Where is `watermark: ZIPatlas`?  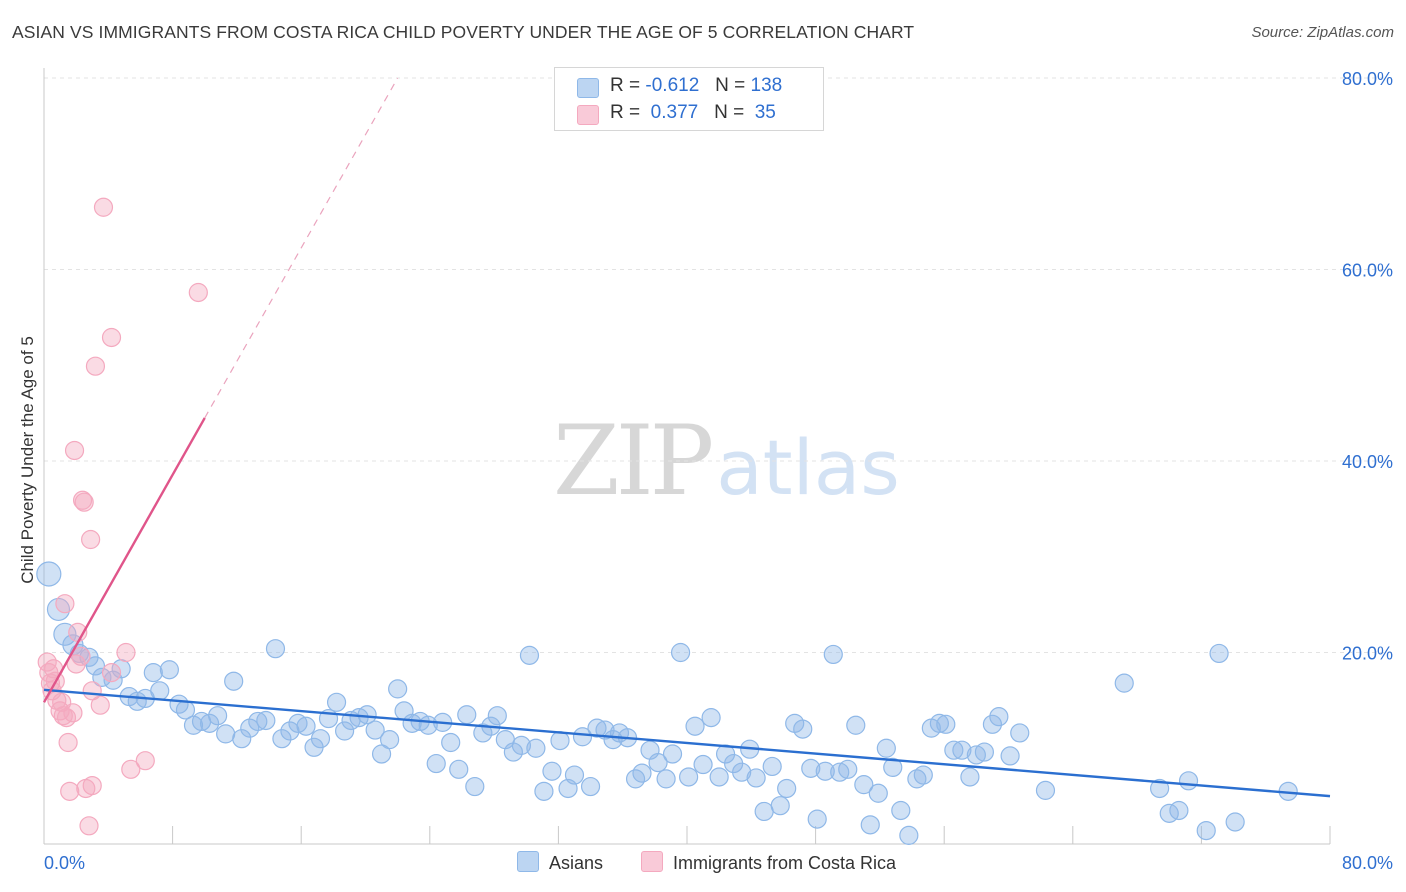 watermark: ZIPatlas is located at coordinates (726, 461).